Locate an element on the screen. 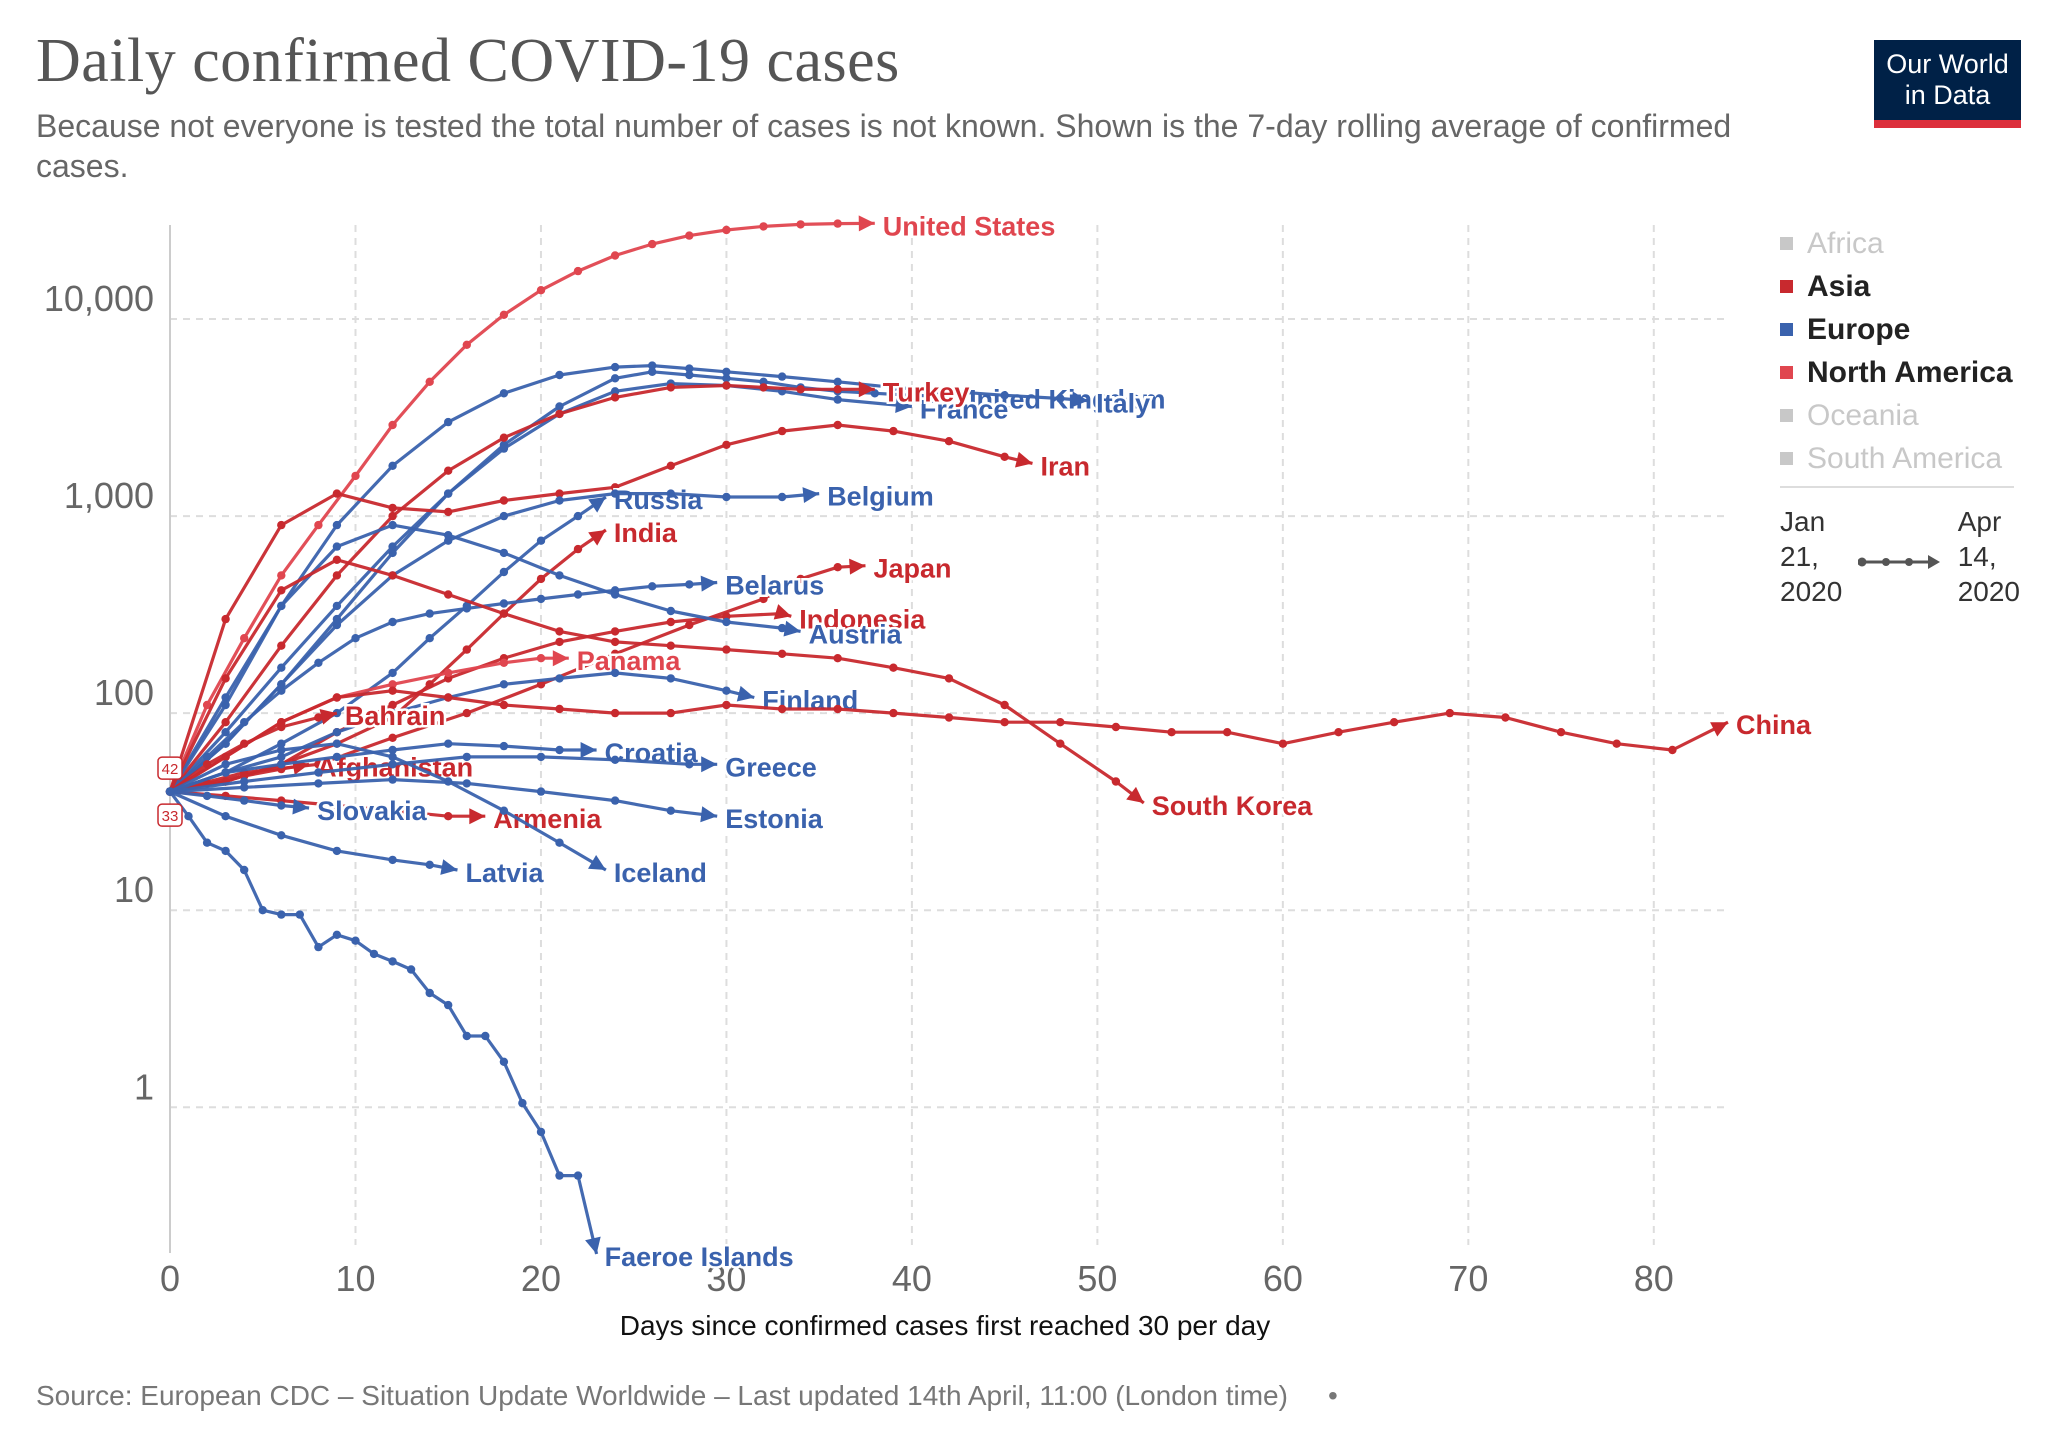 This screenshot has height=1446, width=2048. series-line-faeroe-islands is located at coordinates (383, 1022).